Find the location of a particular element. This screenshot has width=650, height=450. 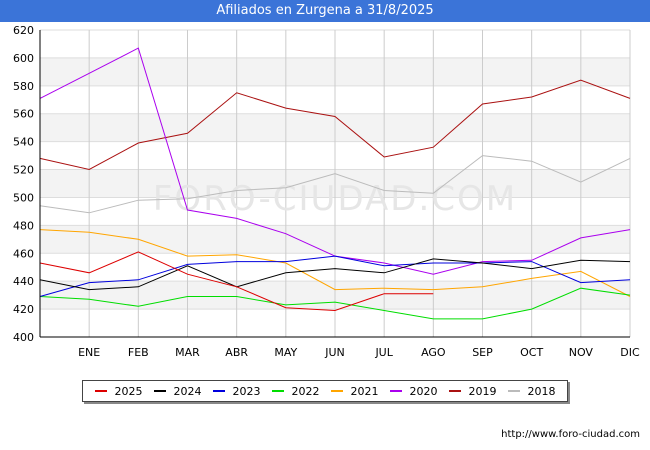

legend-label: 2022 is located at coordinates (305, 391).